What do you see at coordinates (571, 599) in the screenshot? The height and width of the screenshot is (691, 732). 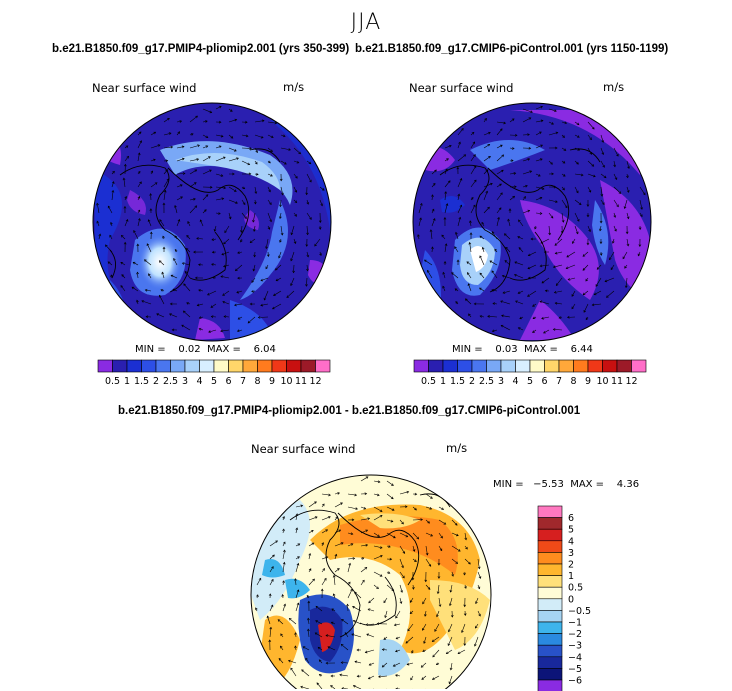 I see `colorbar-difference-label: 0` at bounding box center [571, 599].